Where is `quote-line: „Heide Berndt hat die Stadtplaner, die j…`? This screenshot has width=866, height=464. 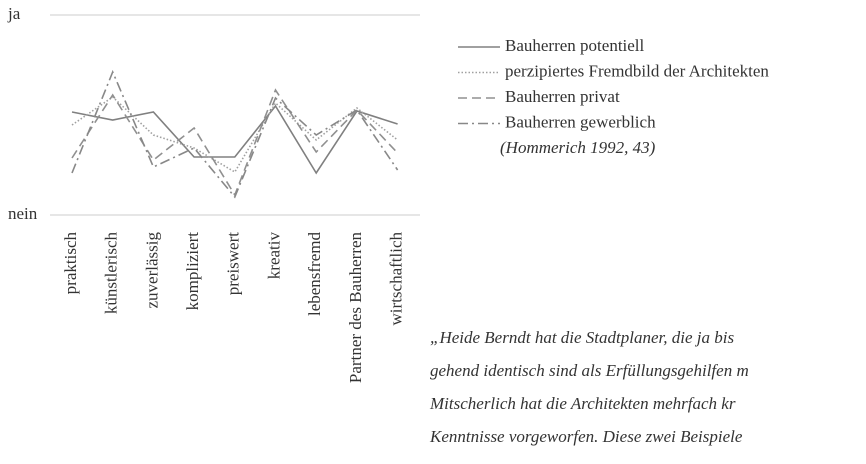
quote-line: „Heide Berndt hat die Stadtplaner, die j… is located at coordinates (582, 337).